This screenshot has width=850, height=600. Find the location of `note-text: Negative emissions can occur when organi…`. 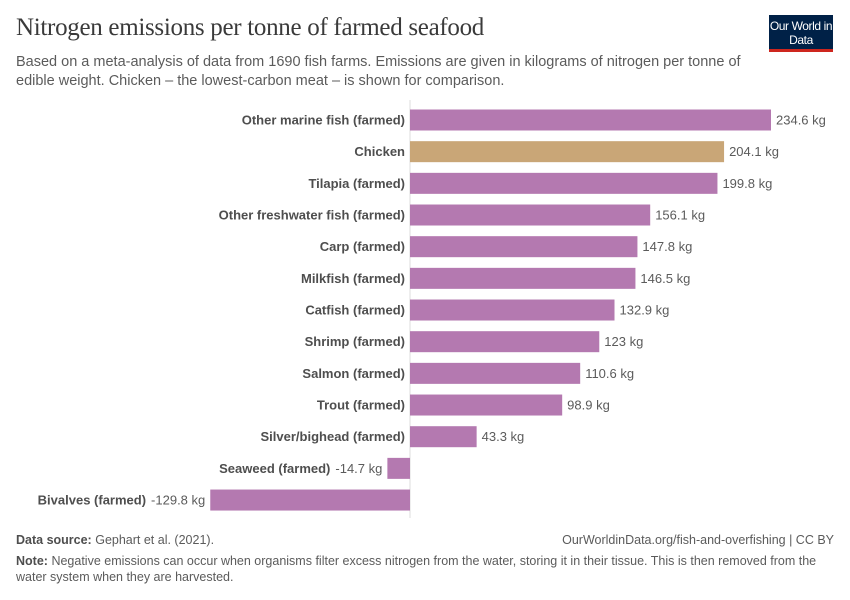

note-text: Negative emissions can occur when organi… is located at coordinates (416, 569).